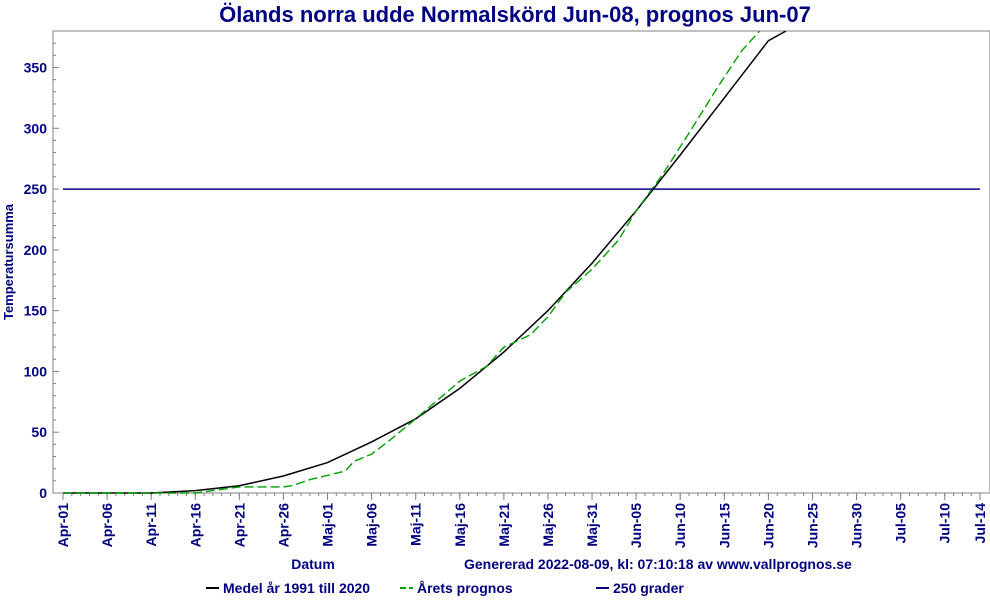  What do you see at coordinates (980, 523) in the screenshot?
I see `x-tick-label: Jul-14` at bounding box center [980, 523].